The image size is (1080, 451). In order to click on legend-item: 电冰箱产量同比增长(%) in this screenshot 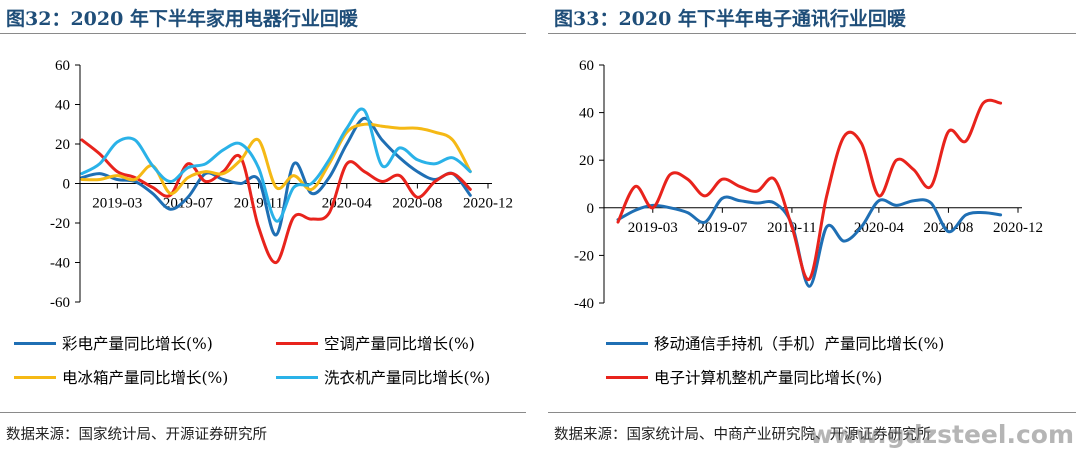, I will do `click(121, 377)`.